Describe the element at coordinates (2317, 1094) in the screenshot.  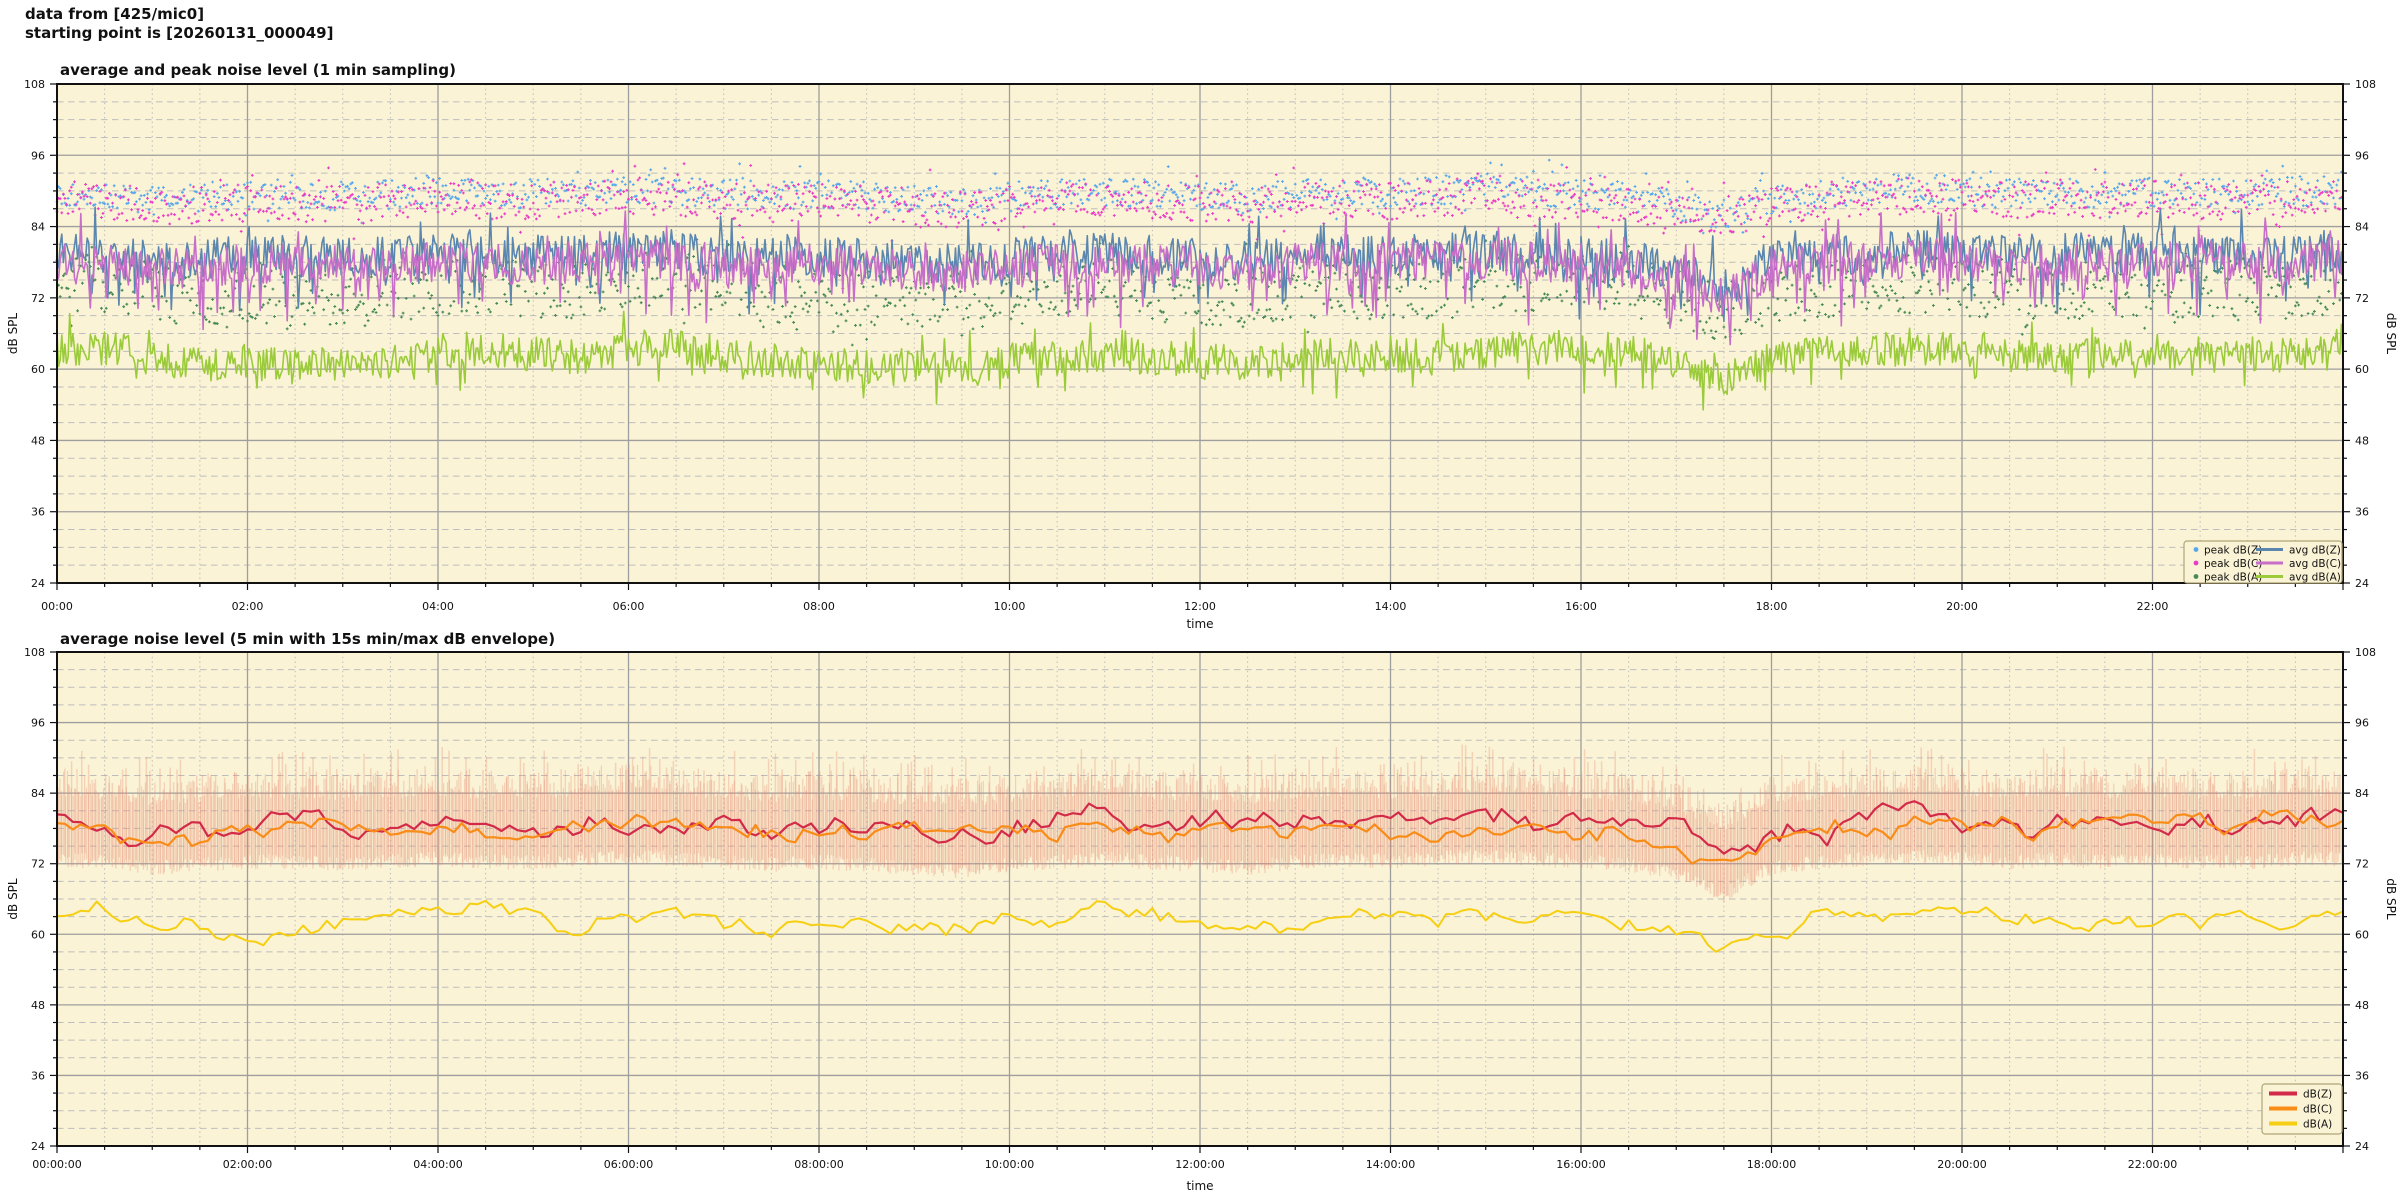
I see `legend-entry-label: dB(Z)` at that location.